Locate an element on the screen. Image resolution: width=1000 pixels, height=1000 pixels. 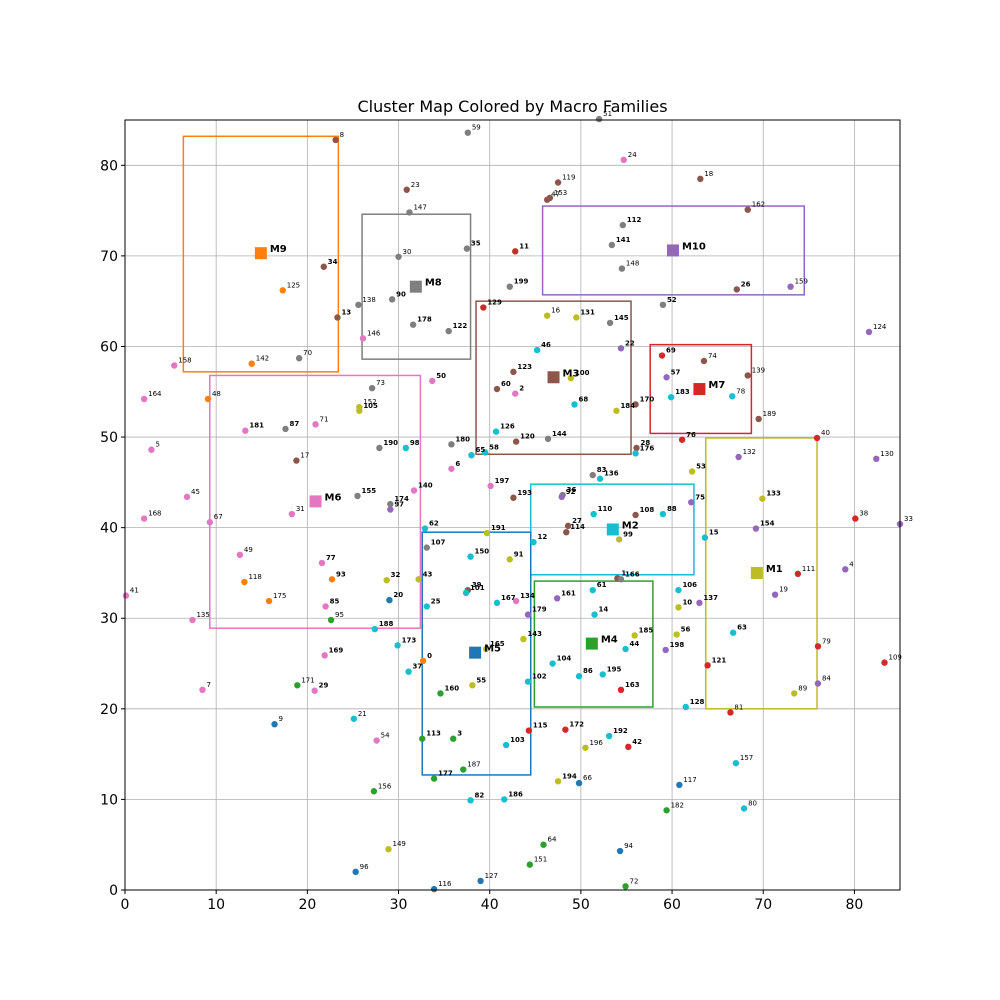
cluster-label-157: 157 is located at coordinates (746, 758).